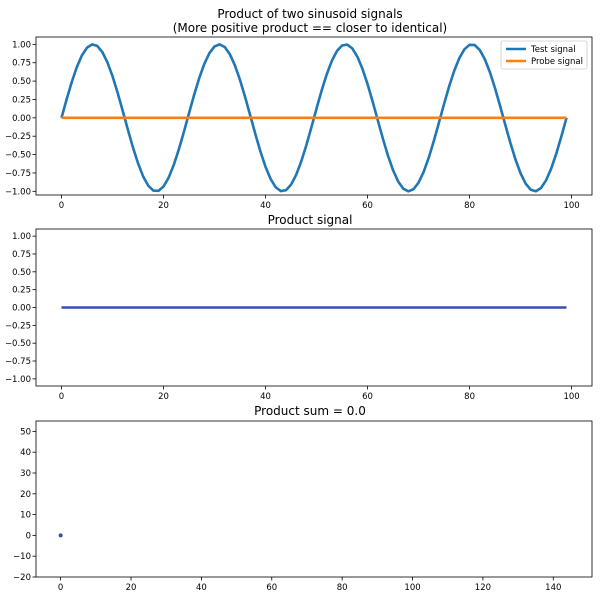 Image resolution: width=600 pixels, height=600 pixels. What do you see at coordinates (22, 557) in the screenshot?
I see `y-tick-label: −10` at bounding box center [22, 557].